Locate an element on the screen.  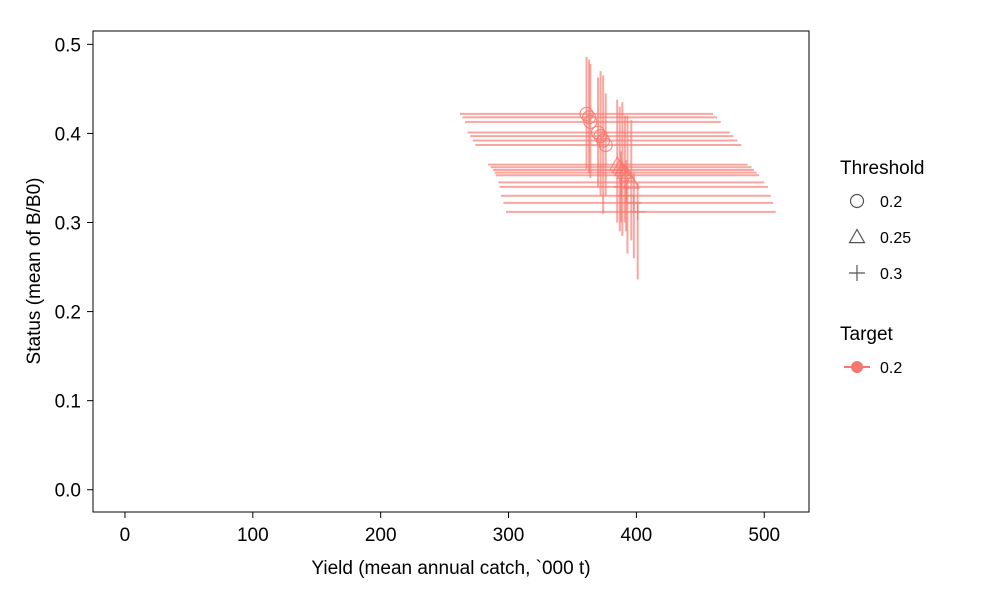
y-axis-title: Status (mean of B/B0) is located at coordinates (34, 271).